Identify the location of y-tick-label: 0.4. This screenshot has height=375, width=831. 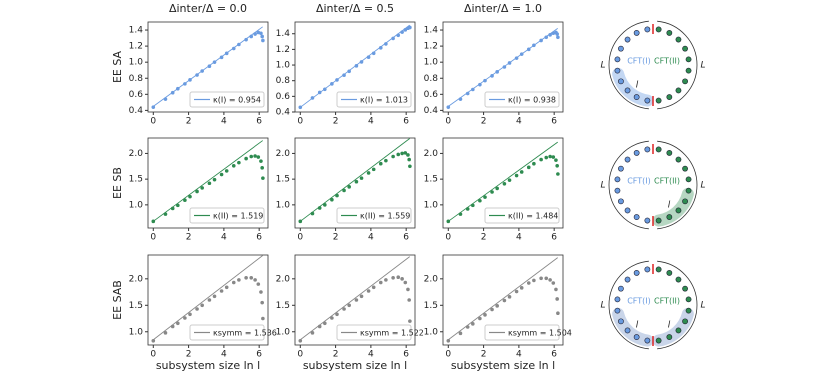
(431, 111).